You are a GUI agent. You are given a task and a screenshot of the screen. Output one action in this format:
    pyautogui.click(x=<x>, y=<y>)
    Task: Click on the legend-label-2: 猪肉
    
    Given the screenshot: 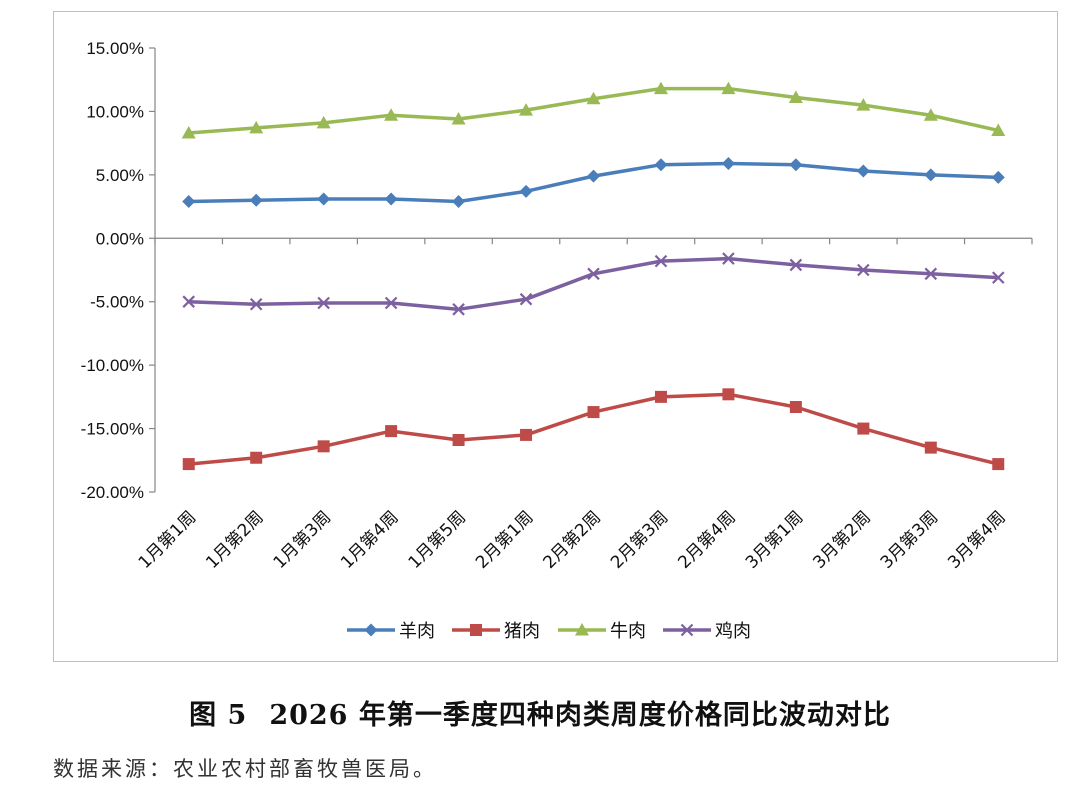 What is the action you would take?
    pyautogui.click(x=522, y=631)
    